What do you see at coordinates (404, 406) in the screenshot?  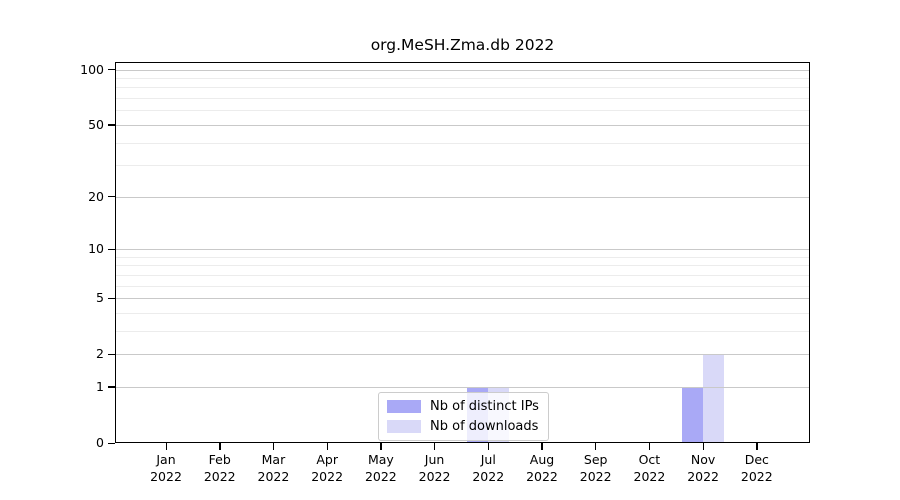 I see `legend-swatch-distinct-ips` at bounding box center [404, 406].